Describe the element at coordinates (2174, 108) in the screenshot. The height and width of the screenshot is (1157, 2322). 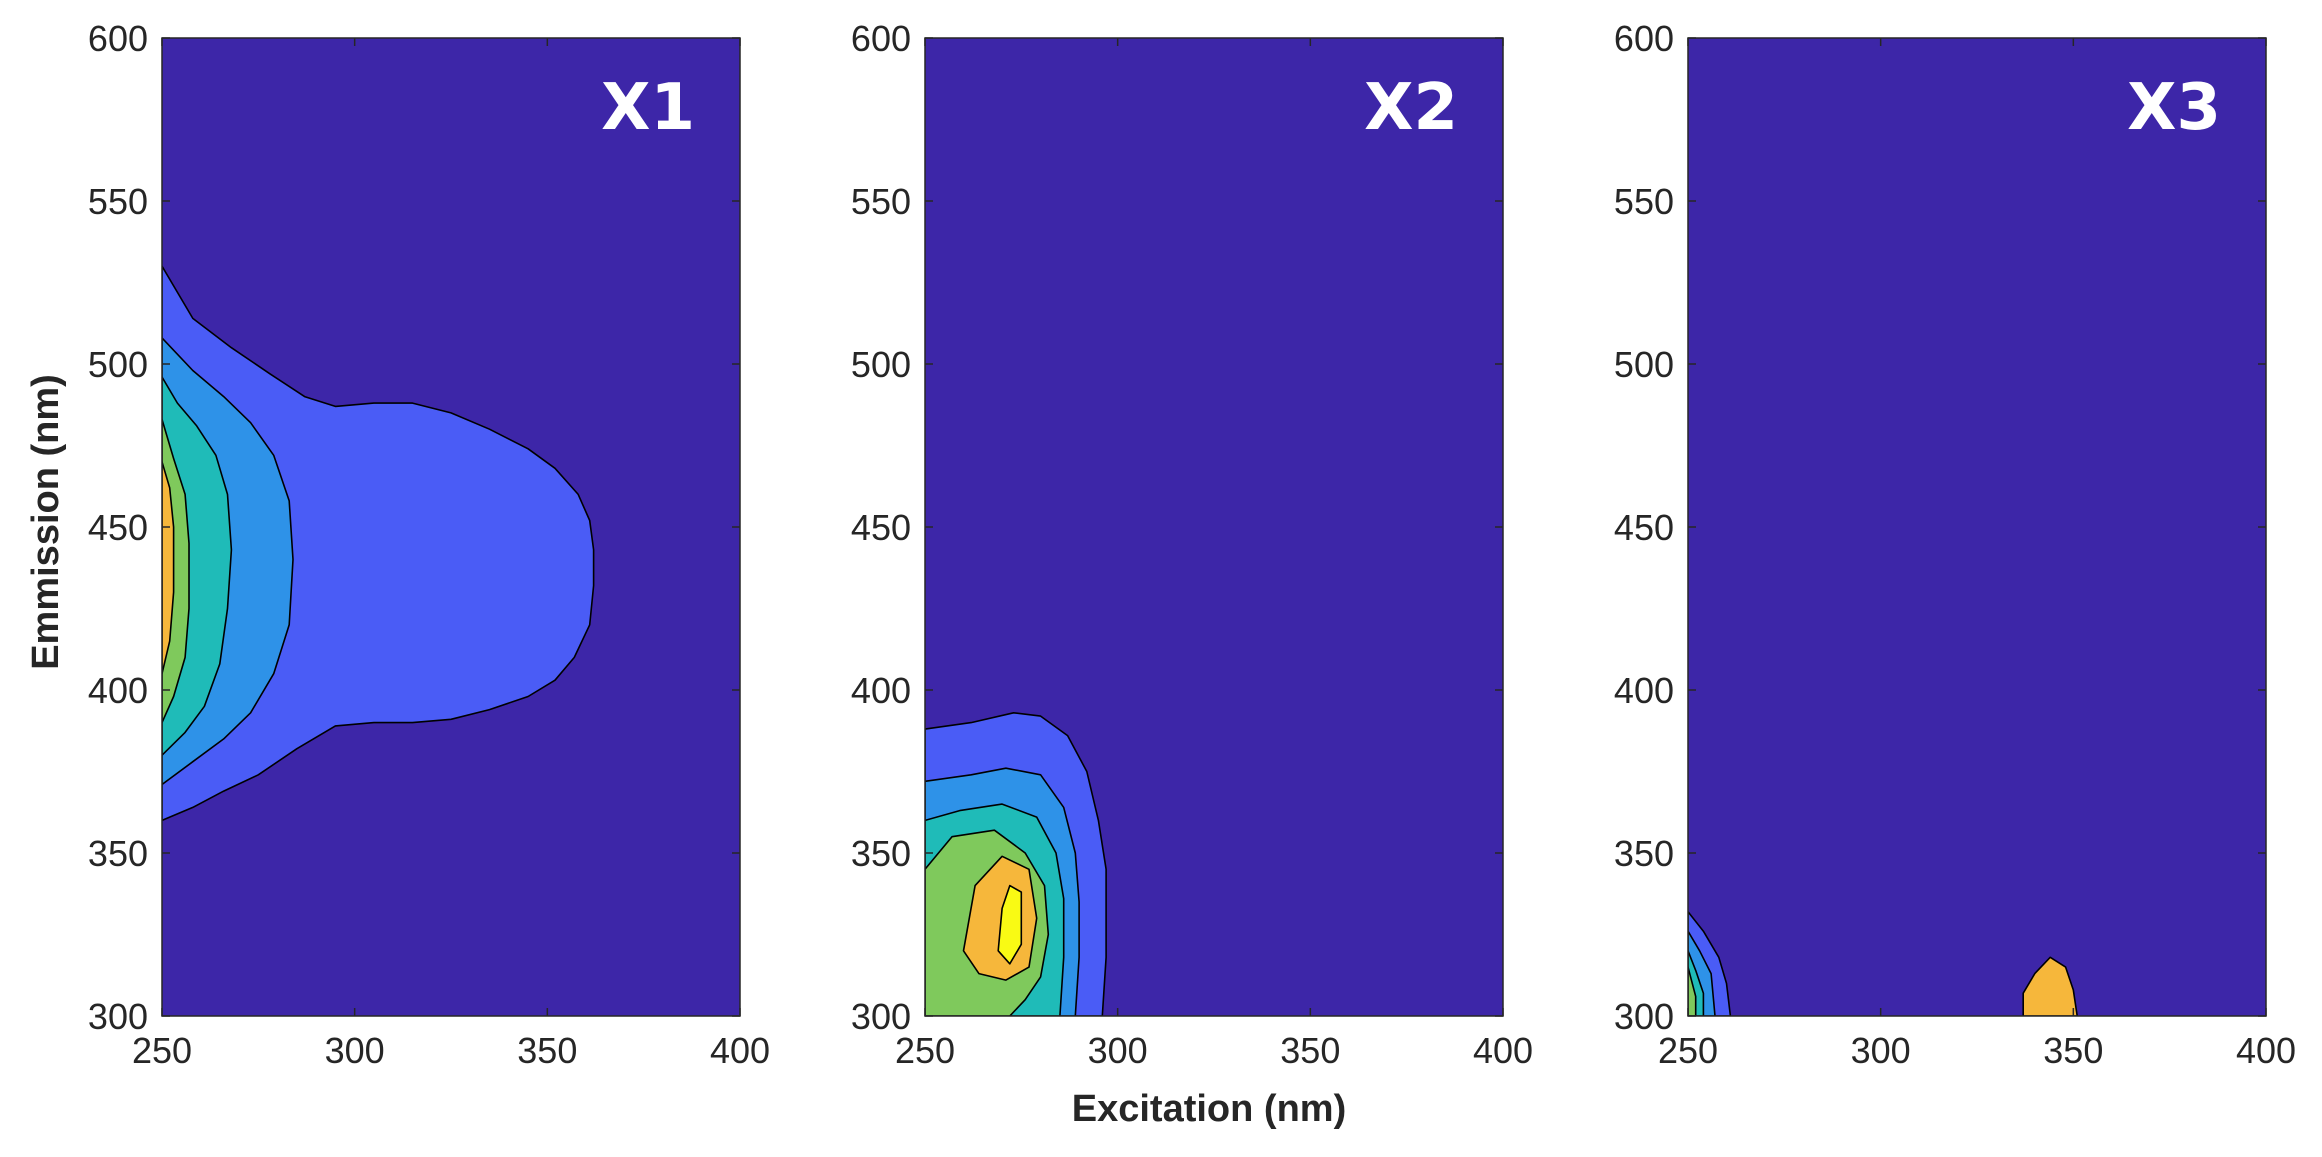
I see `panel-title: X3` at that location.